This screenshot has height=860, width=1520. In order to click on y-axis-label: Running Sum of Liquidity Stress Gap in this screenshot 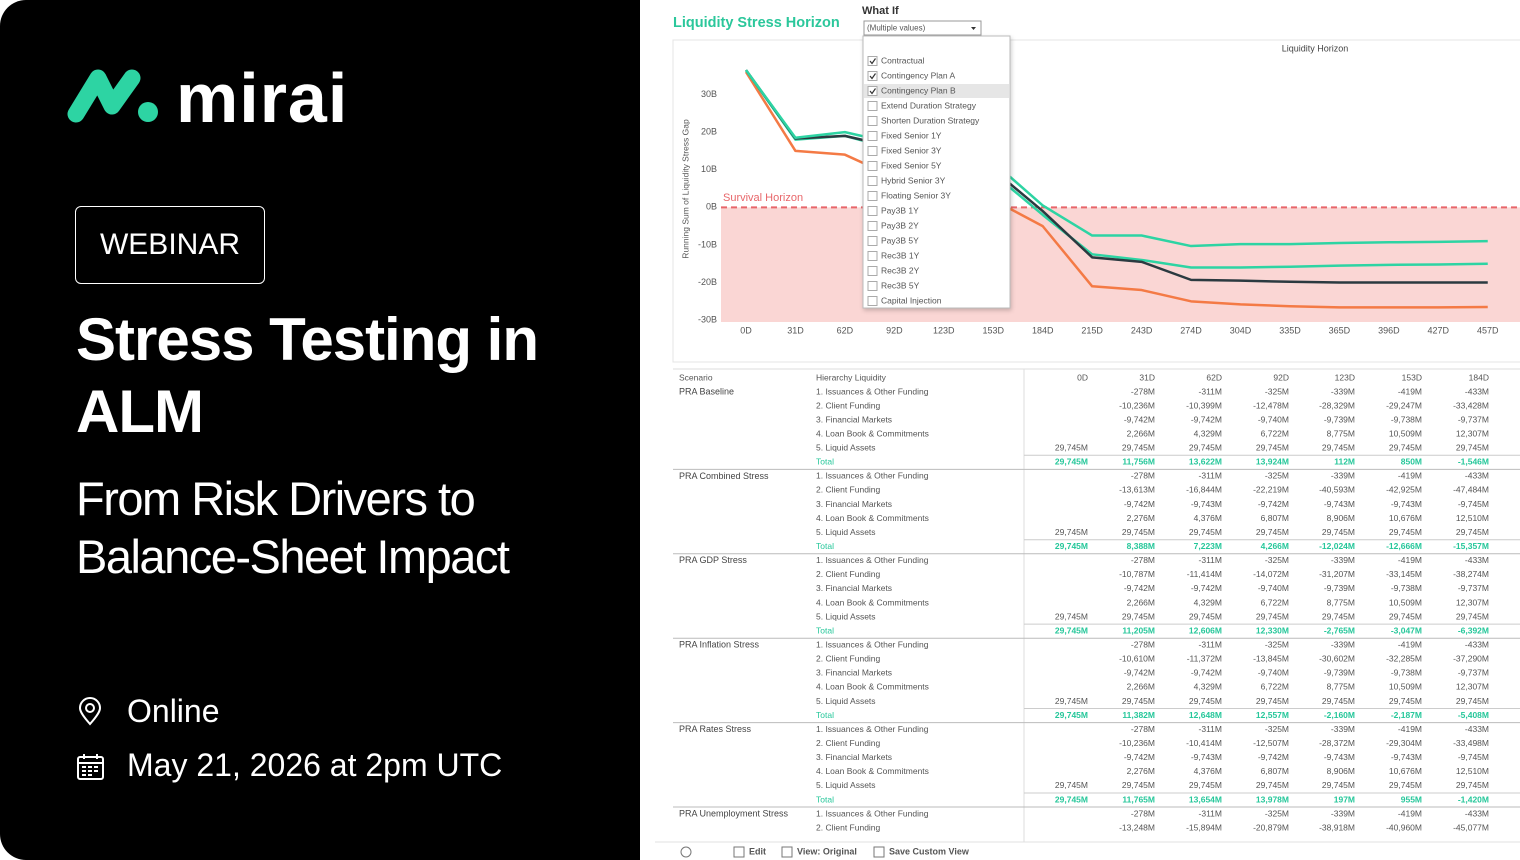, I will do `click(685, 189)`.